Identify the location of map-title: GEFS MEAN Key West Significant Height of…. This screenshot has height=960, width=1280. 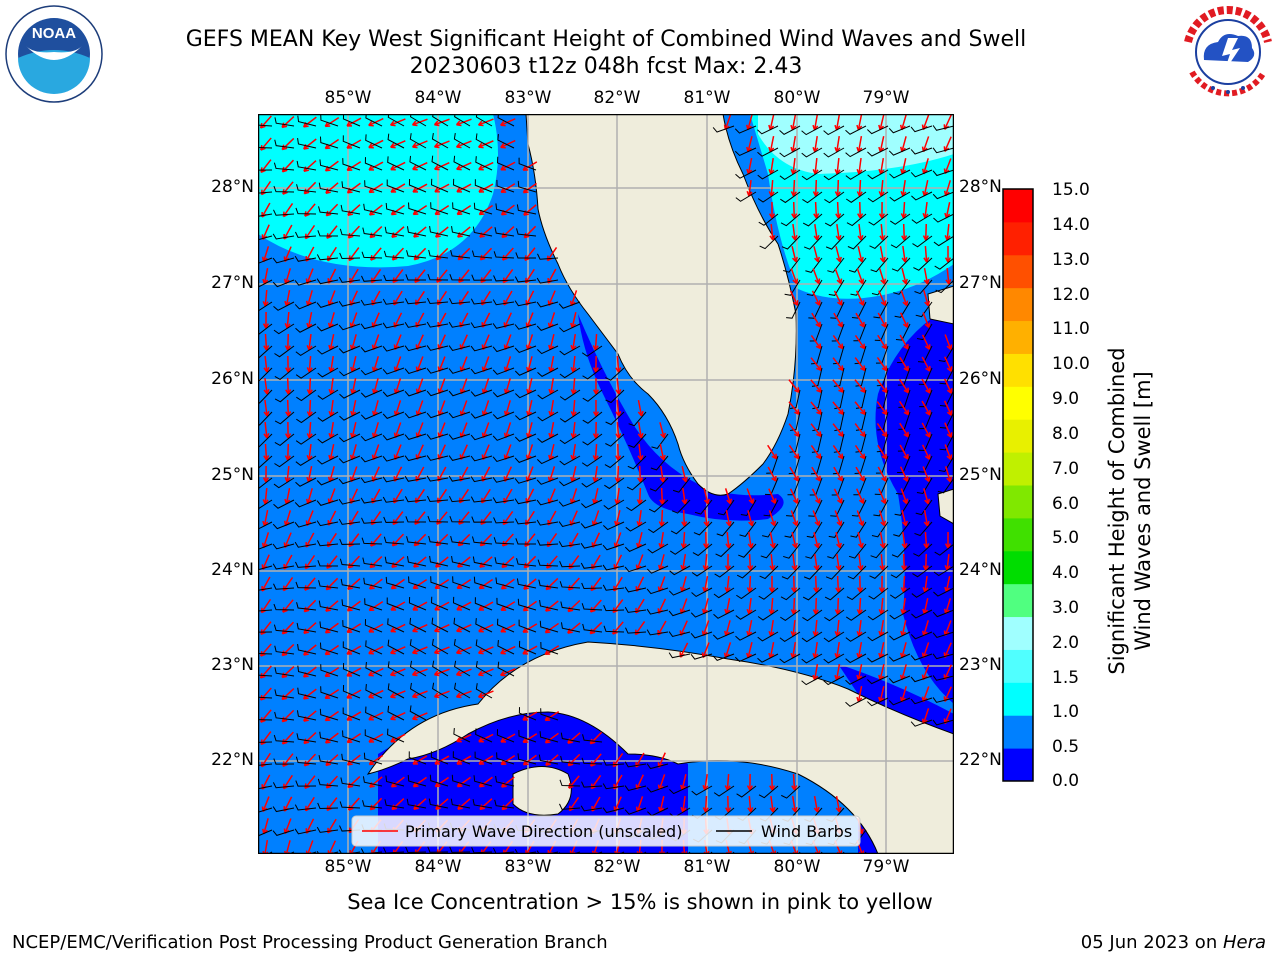
(606, 39).